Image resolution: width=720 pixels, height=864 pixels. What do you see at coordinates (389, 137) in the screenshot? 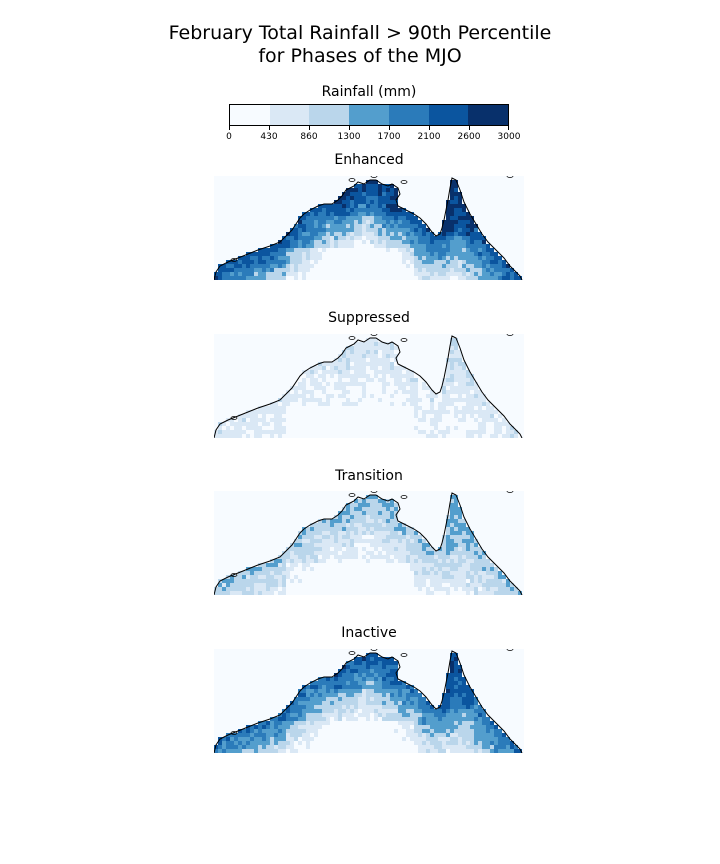
I see `colorbar-tick-label: 1700` at bounding box center [389, 137].